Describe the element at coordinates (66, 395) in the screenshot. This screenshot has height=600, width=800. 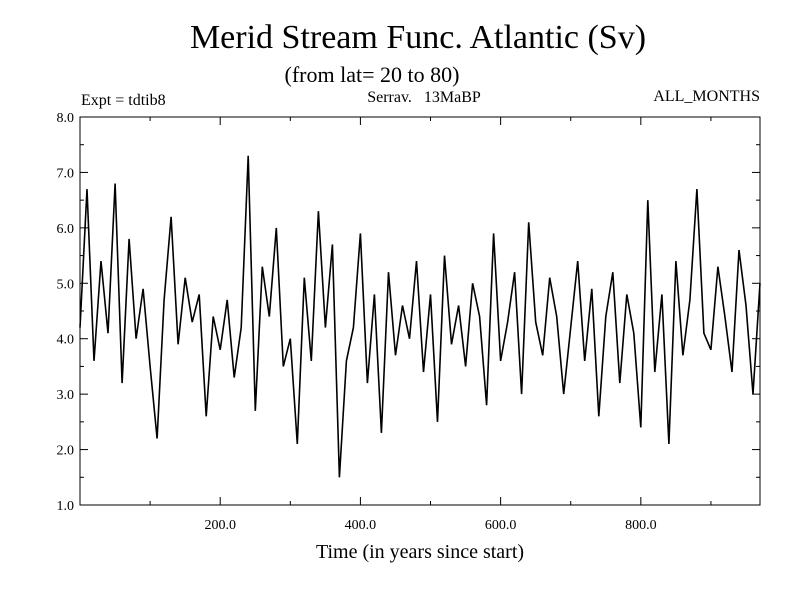
I see `y-tick-label: 3.0` at that location.